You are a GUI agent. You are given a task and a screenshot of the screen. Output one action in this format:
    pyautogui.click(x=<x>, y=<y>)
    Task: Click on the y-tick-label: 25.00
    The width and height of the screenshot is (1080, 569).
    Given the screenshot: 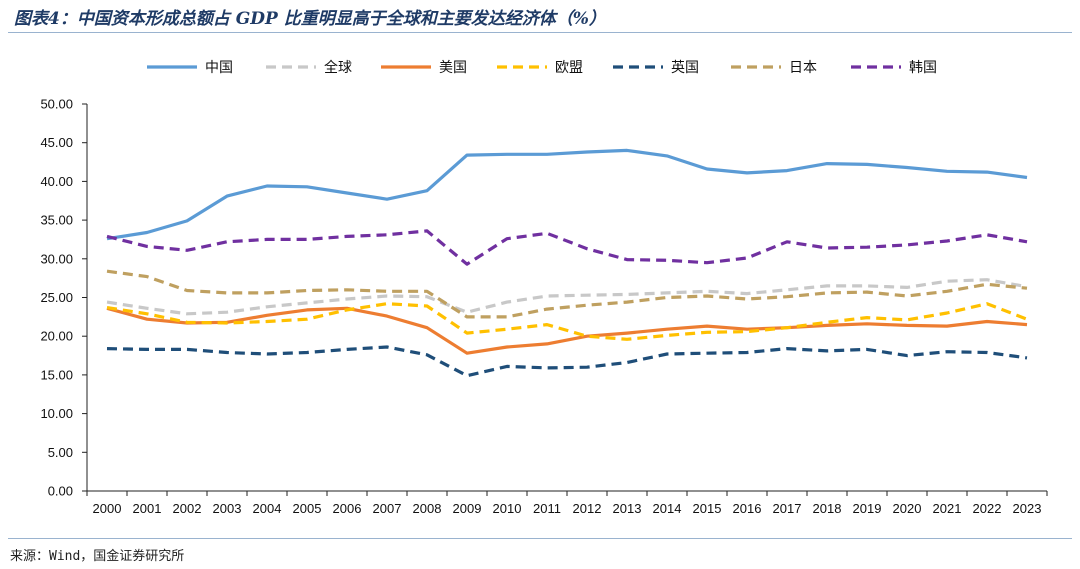 What is the action you would take?
    pyautogui.click(x=56, y=297)
    